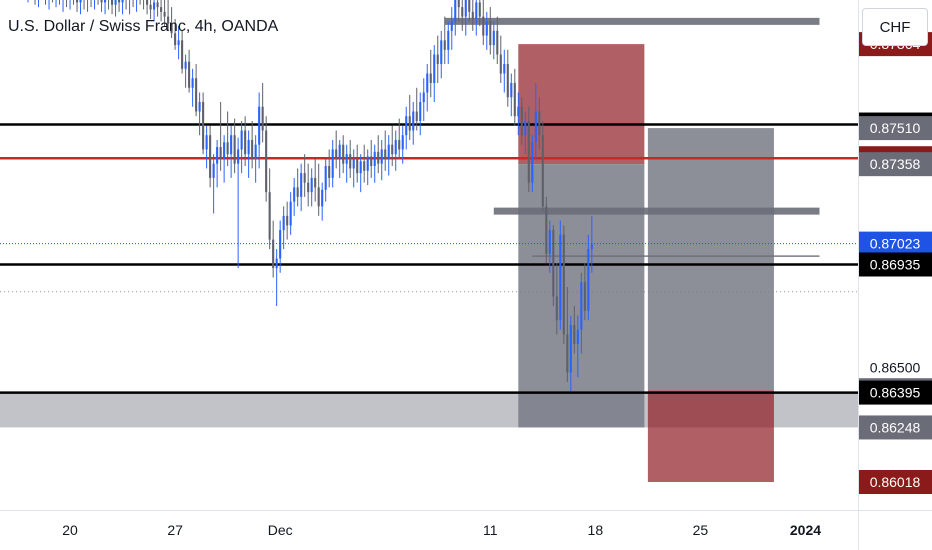  What do you see at coordinates (490, 530) in the screenshot?
I see `time-axis-label: 11` at bounding box center [490, 530].